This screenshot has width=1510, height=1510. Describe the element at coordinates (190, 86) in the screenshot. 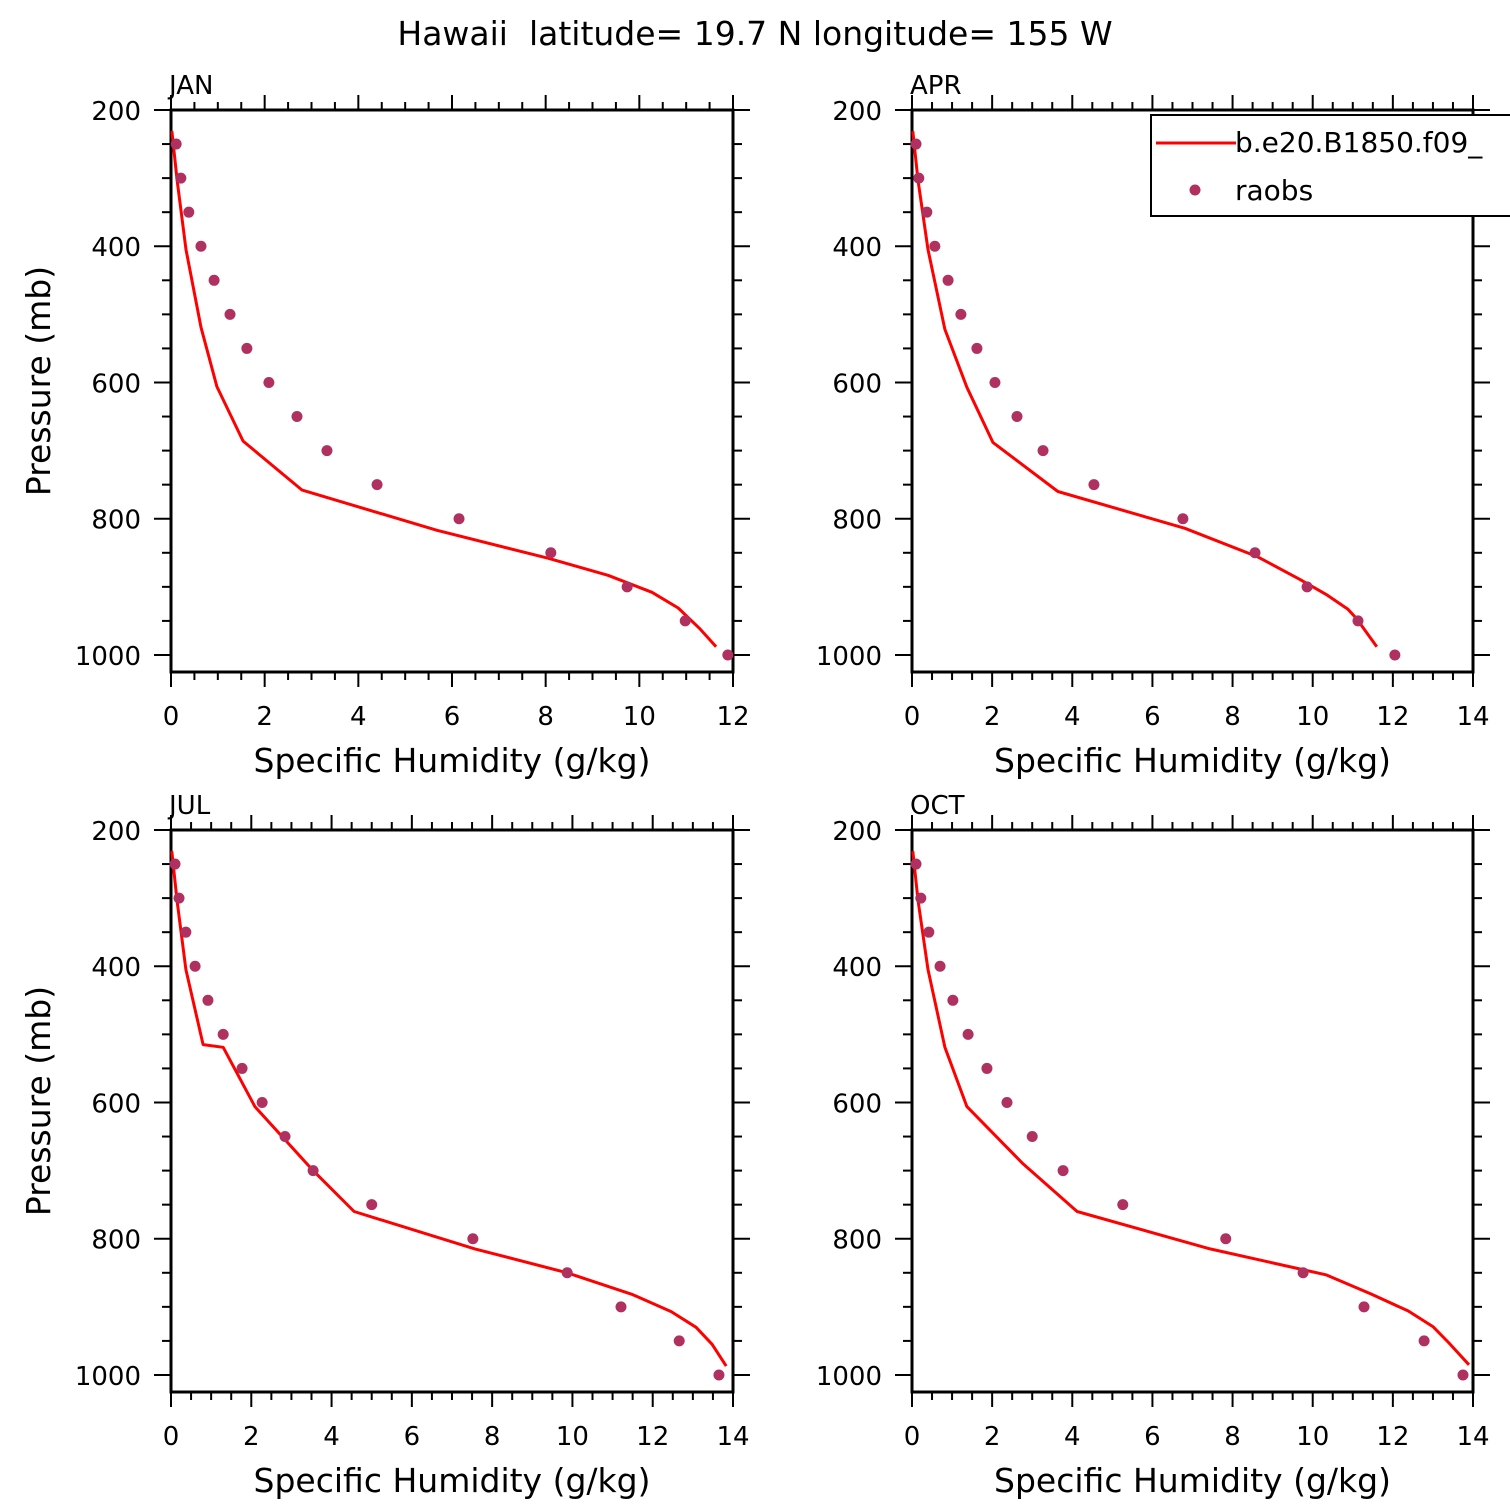

I see `panel-title: JAN` at that location.